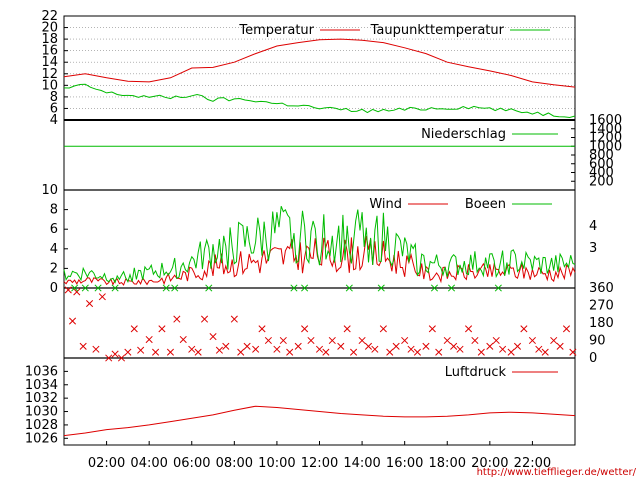 The width and height of the screenshot is (640, 480). I want to click on y-tick-label: 1200, so click(605, 138).